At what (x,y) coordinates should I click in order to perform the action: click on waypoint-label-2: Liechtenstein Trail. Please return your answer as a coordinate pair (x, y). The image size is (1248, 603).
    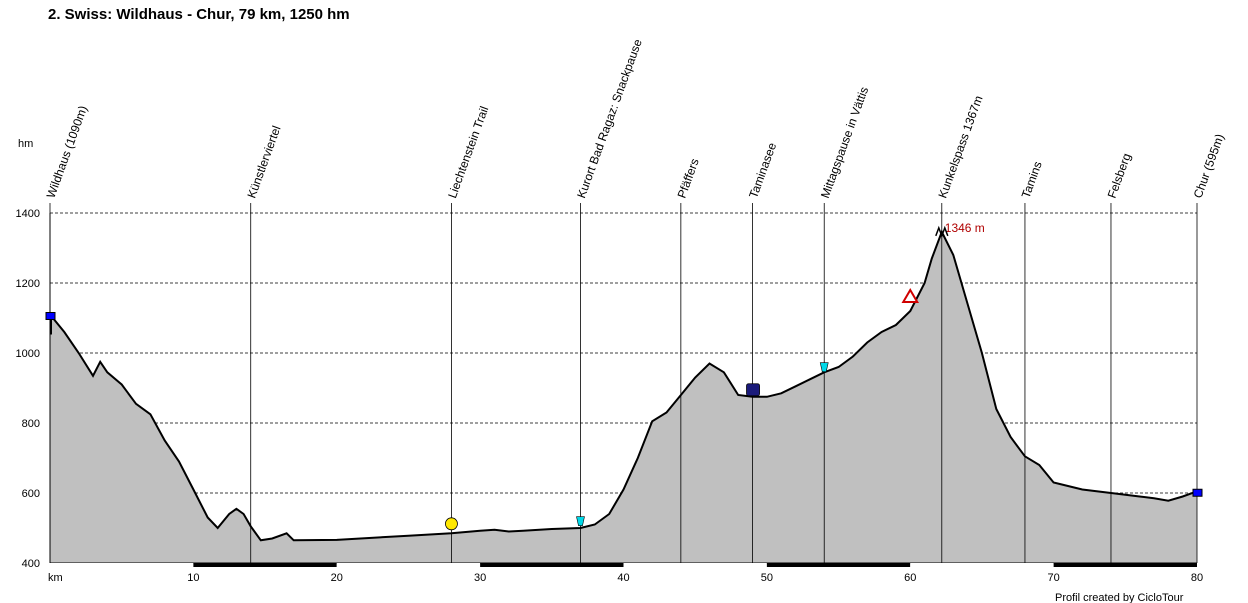
    Looking at the image, I should click on (468, 152).